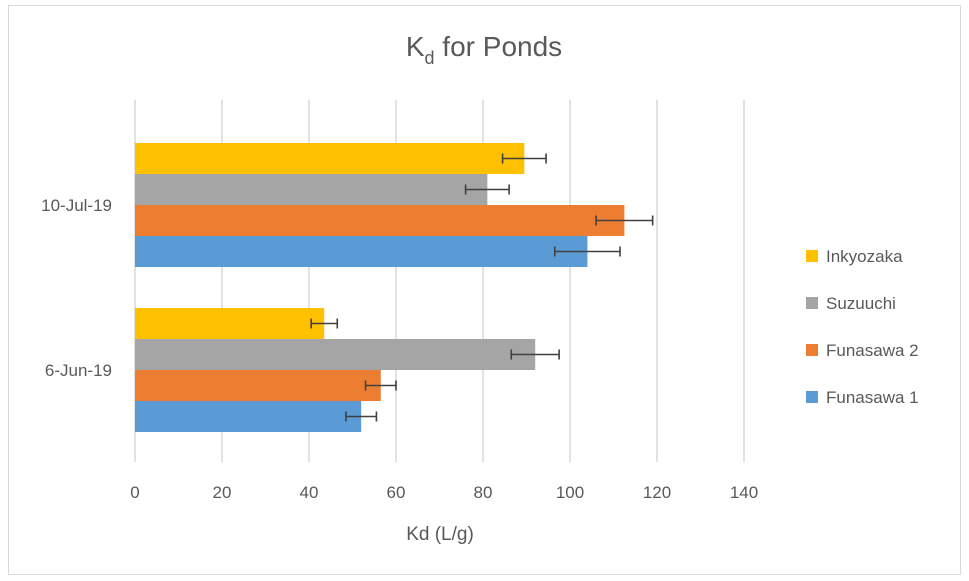  What do you see at coordinates (570, 492) in the screenshot?
I see `x-tick-label: 100` at bounding box center [570, 492].